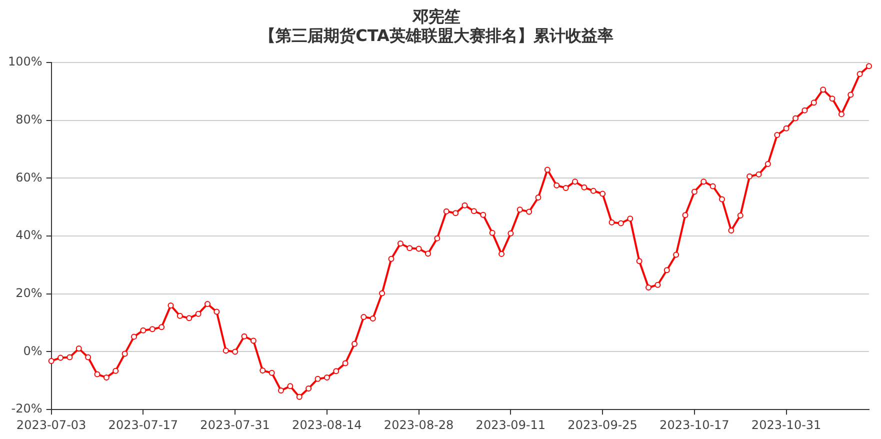 This screenshot has height=439, width=881. What do you see at coordinates (29, 235) in the screenshot?
I see `y-tick-label: 40%` at bounding box center [29, 235].